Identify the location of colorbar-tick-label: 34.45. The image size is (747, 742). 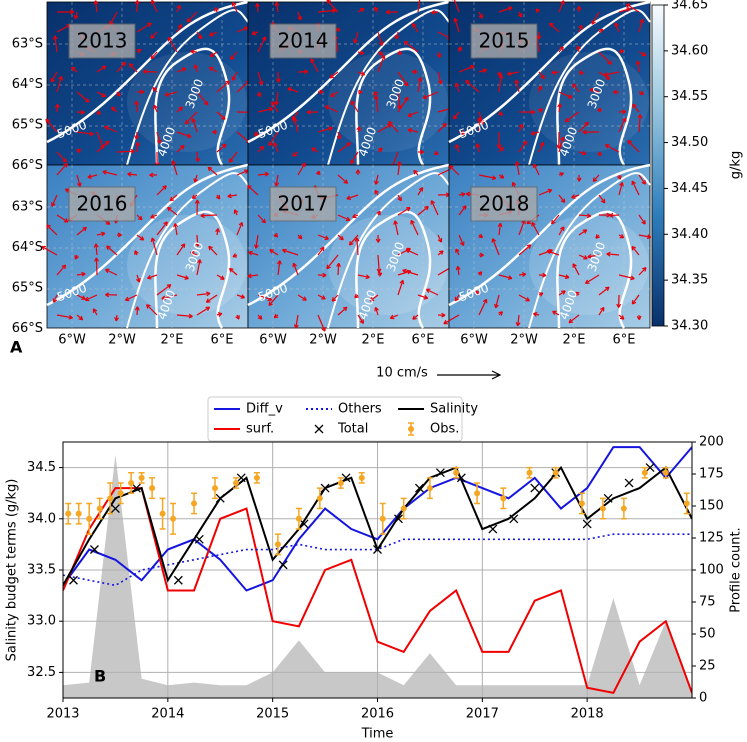
(689, 188).